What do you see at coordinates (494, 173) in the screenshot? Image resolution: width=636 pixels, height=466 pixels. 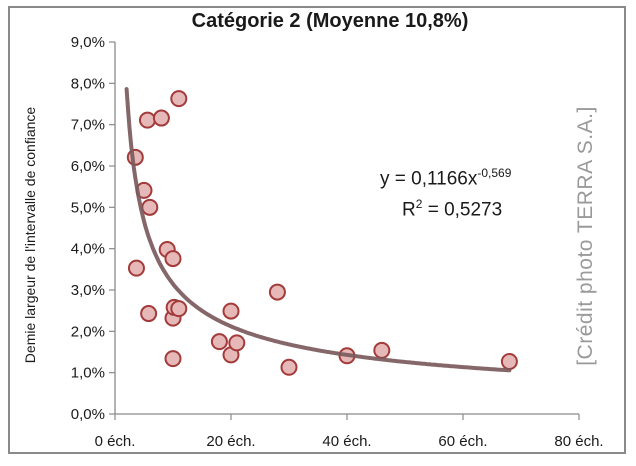 I see `trendline-equation-exponent: -0,569` at bounding box center [494, 173].